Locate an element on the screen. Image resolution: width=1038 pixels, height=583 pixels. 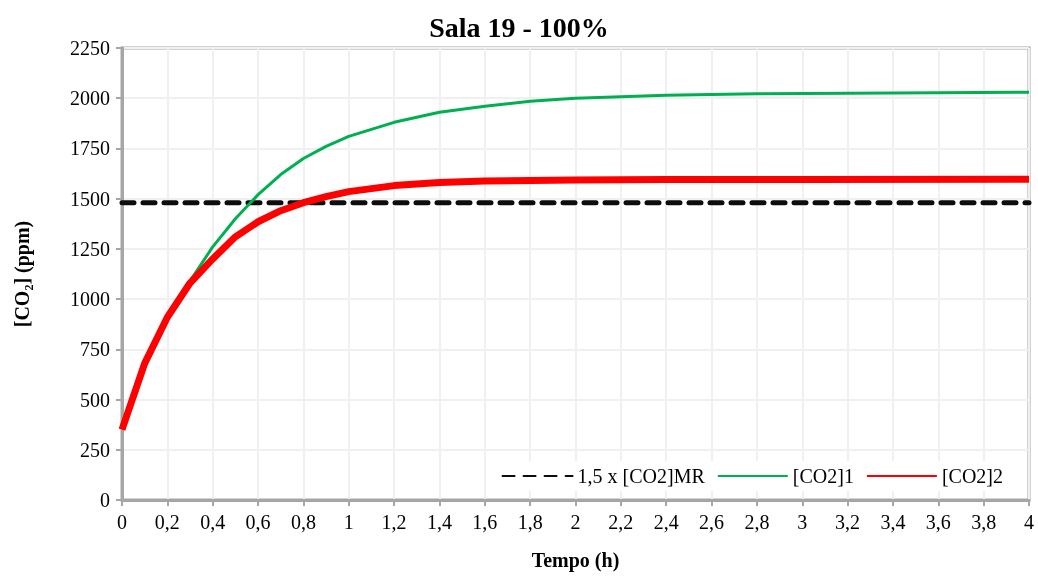
x-tick-label: 3,6 is located at coordinates (938, 522).